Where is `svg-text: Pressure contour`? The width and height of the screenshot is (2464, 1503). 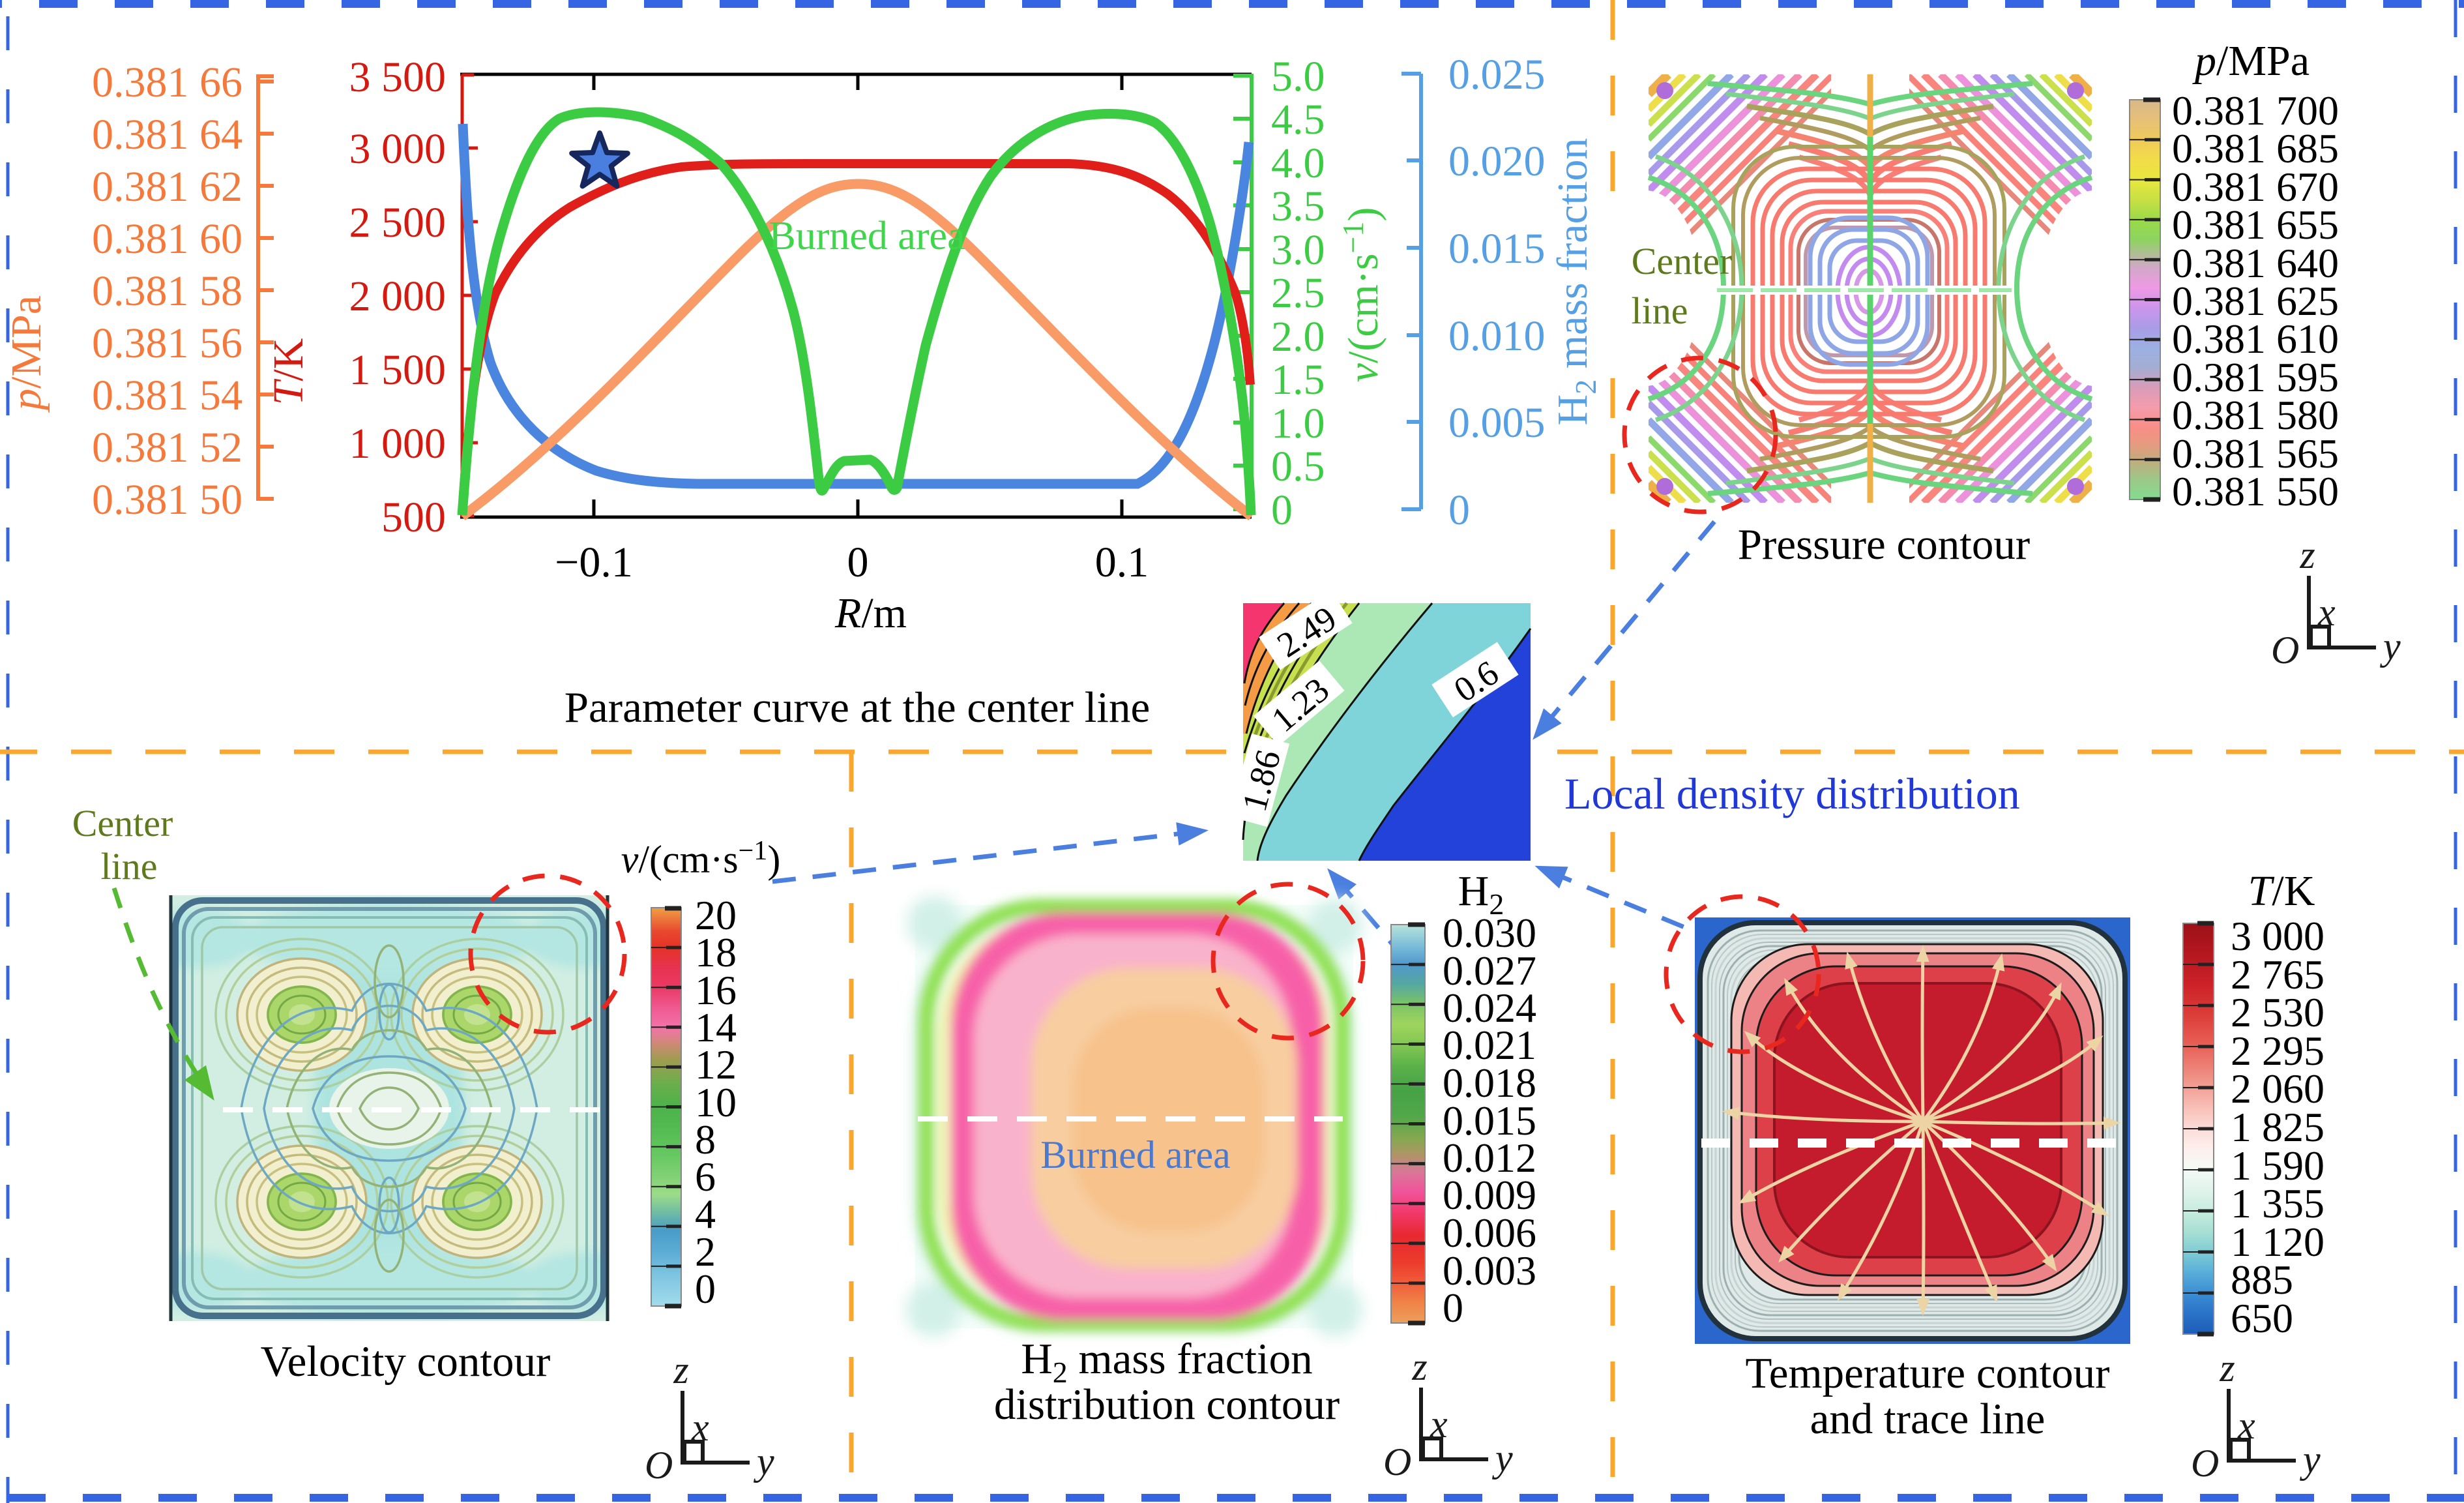 svg-text: Pressure contour is located at coordinates (1884, 544).